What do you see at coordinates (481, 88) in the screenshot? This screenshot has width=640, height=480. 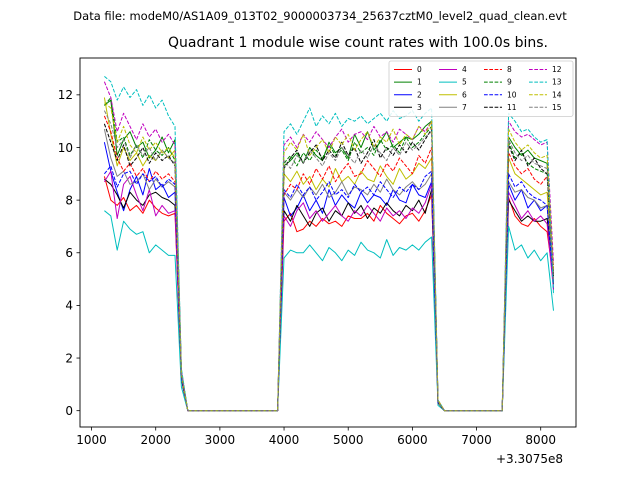 I see `legend-box` at bounding box center [481, 88].